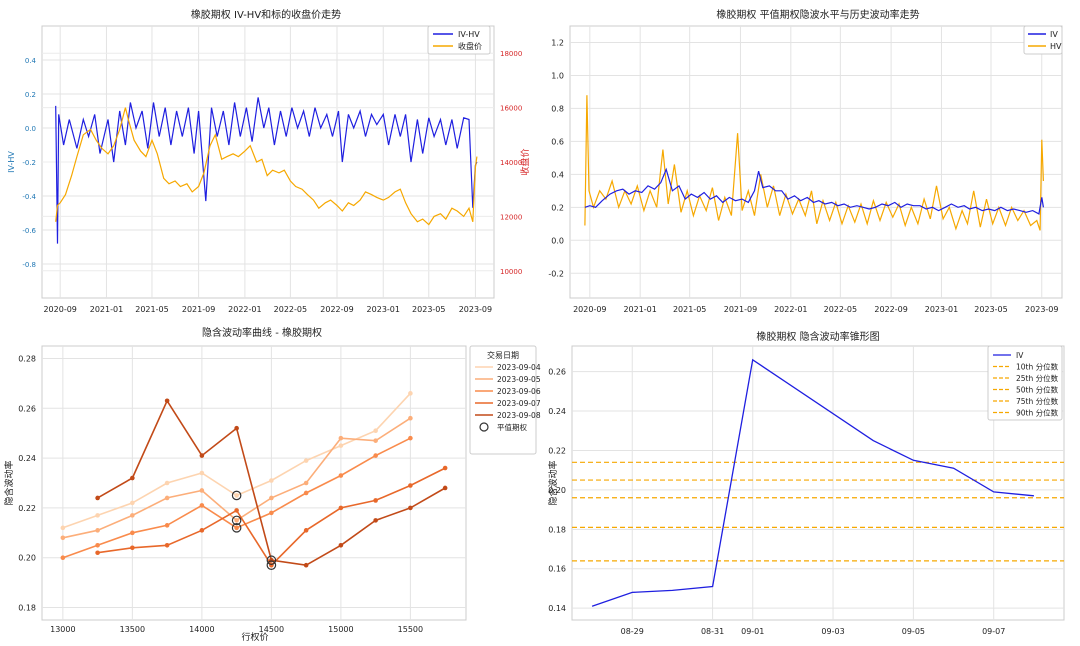 The height and width of the screenshot is (646, 1080). Describe the element at coordinates (557, 141) in the screenshot. I see `y-tick-label: 0.6` at that location.